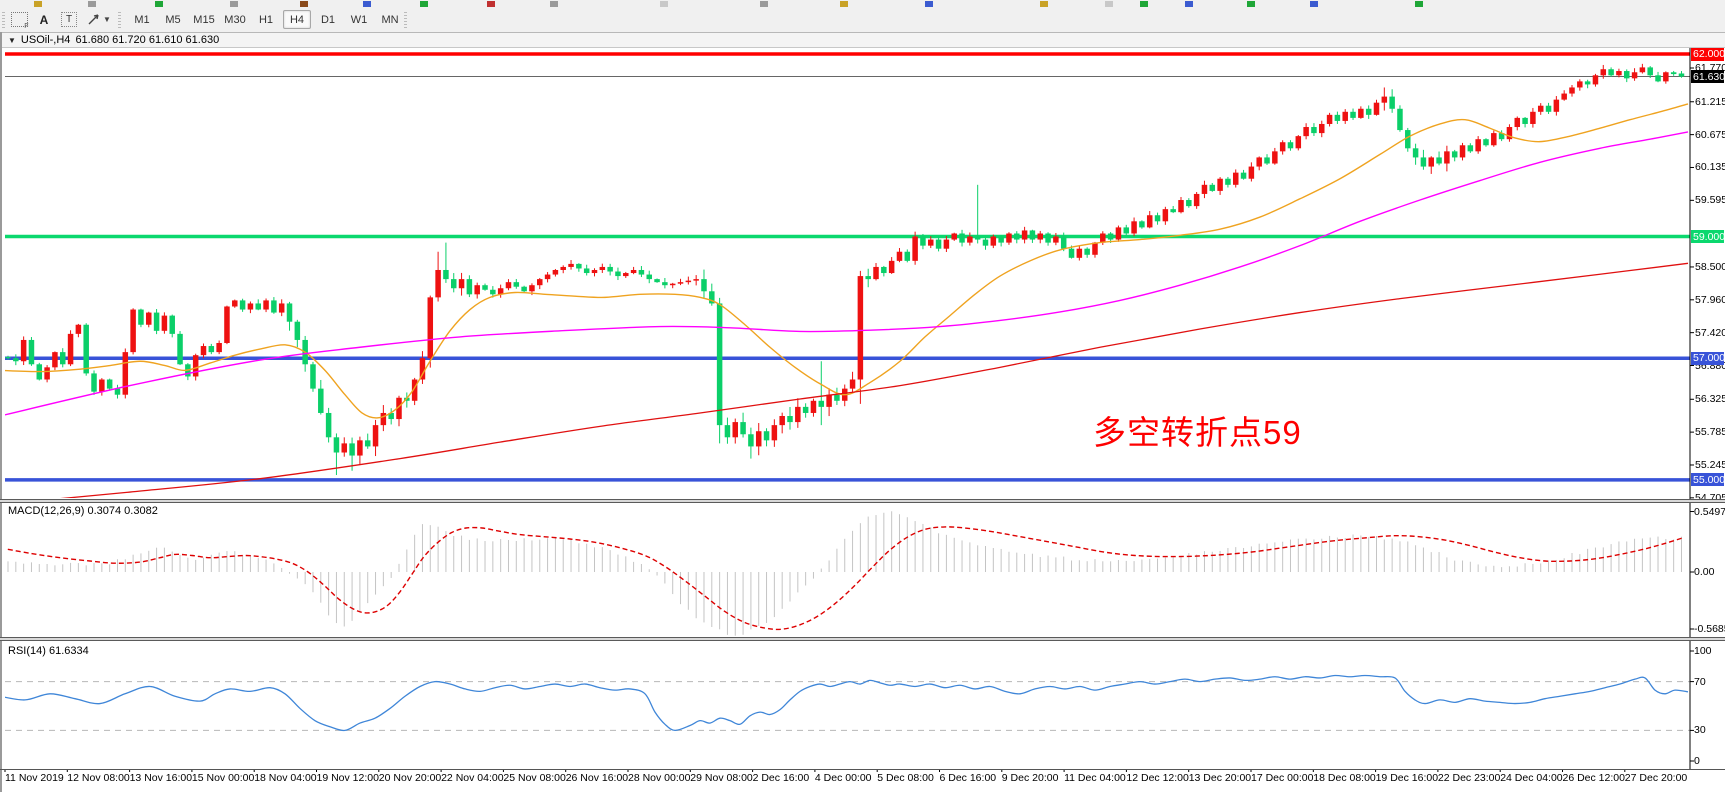 This screenshot has width=1725, height=792. I want to click on timeframe-button-H4: H4, so click(297, 19).